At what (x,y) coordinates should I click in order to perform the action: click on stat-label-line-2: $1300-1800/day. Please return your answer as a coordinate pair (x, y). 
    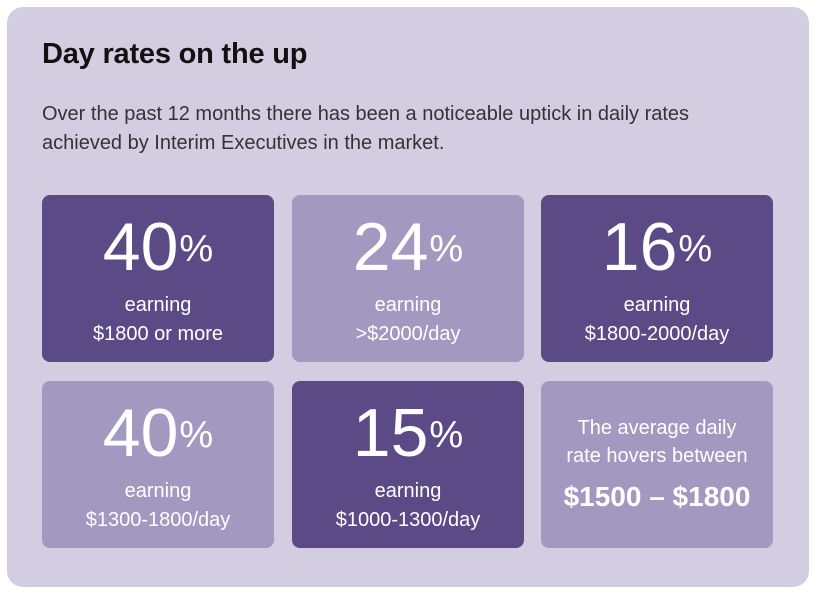
    Looking at the image, I should click on (158, 520).